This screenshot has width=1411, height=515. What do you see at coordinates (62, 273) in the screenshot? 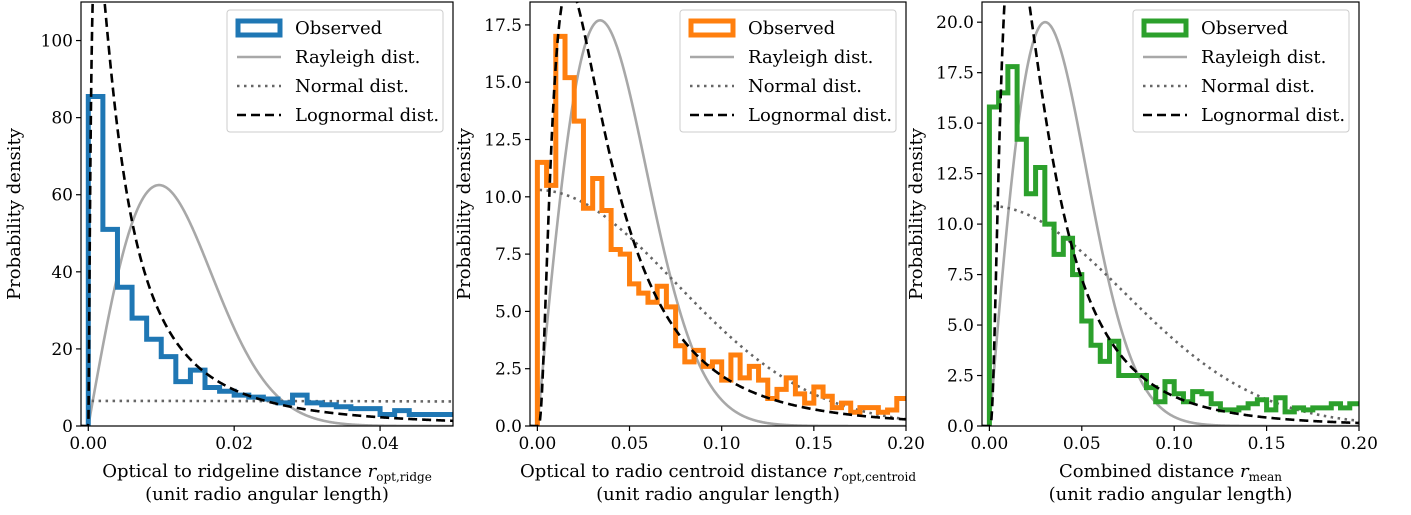
I see `y-tick-label: 40` at bounding box center [62, 273].